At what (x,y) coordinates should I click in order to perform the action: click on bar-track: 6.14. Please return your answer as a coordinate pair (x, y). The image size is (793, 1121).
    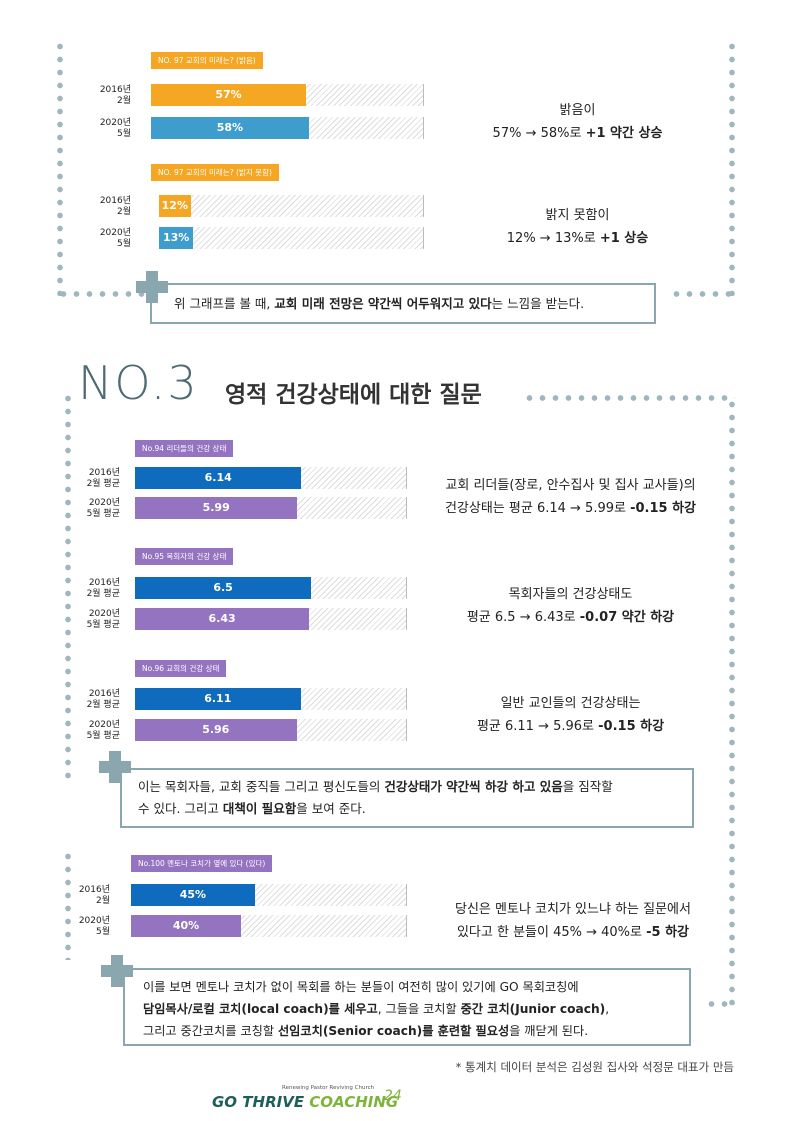
    Looking at the image, I should click on (271, 478).